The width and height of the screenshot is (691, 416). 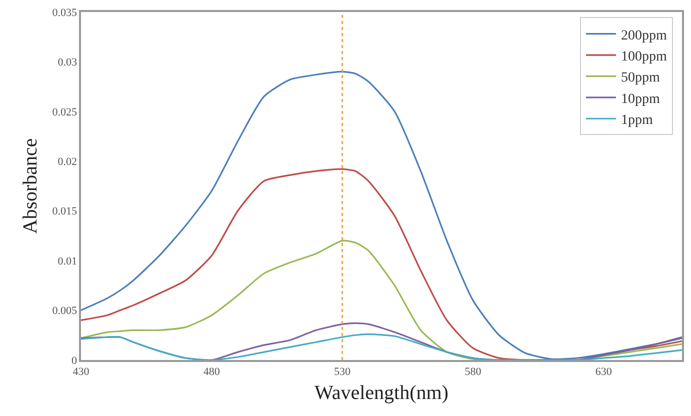 I want to click on y-tick-label: 0.03, so click(x=68, y=62).